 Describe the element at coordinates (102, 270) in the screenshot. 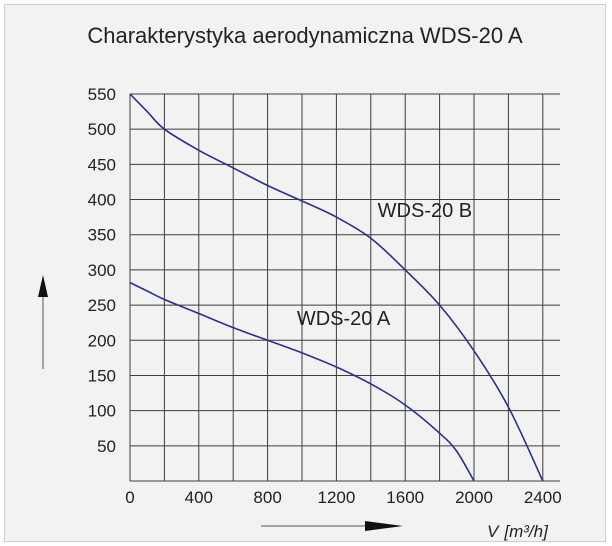

I see `y-tick-label: 300` at that location.